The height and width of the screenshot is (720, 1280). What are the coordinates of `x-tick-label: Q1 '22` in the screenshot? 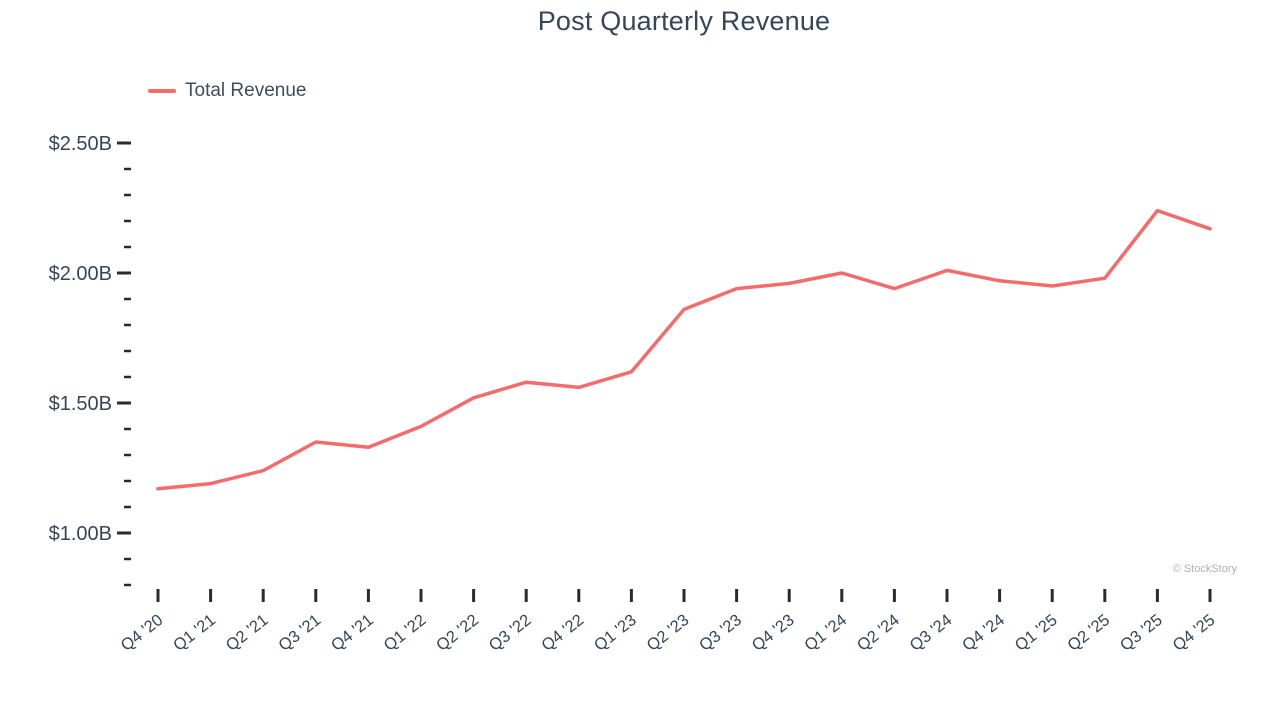 It's located at (404, 633).